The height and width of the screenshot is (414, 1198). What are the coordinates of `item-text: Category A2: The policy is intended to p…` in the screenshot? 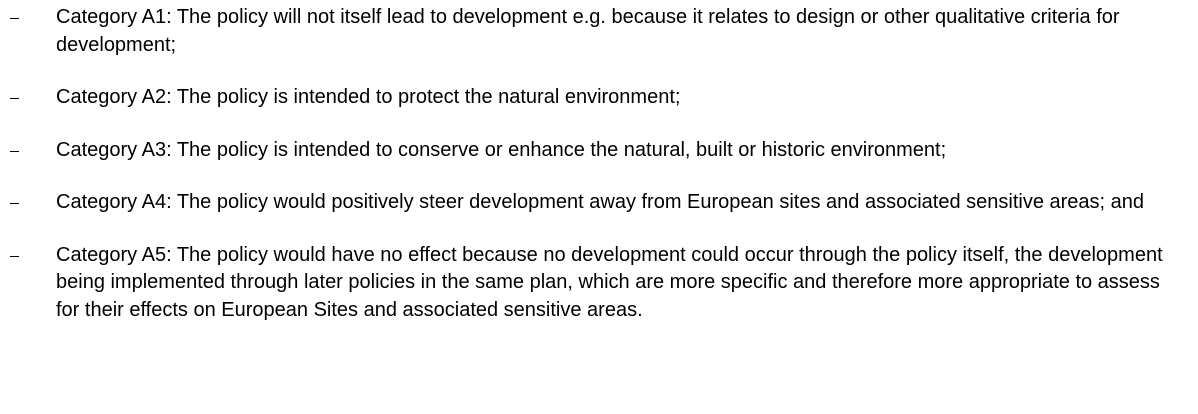 It's located at (368, 97).